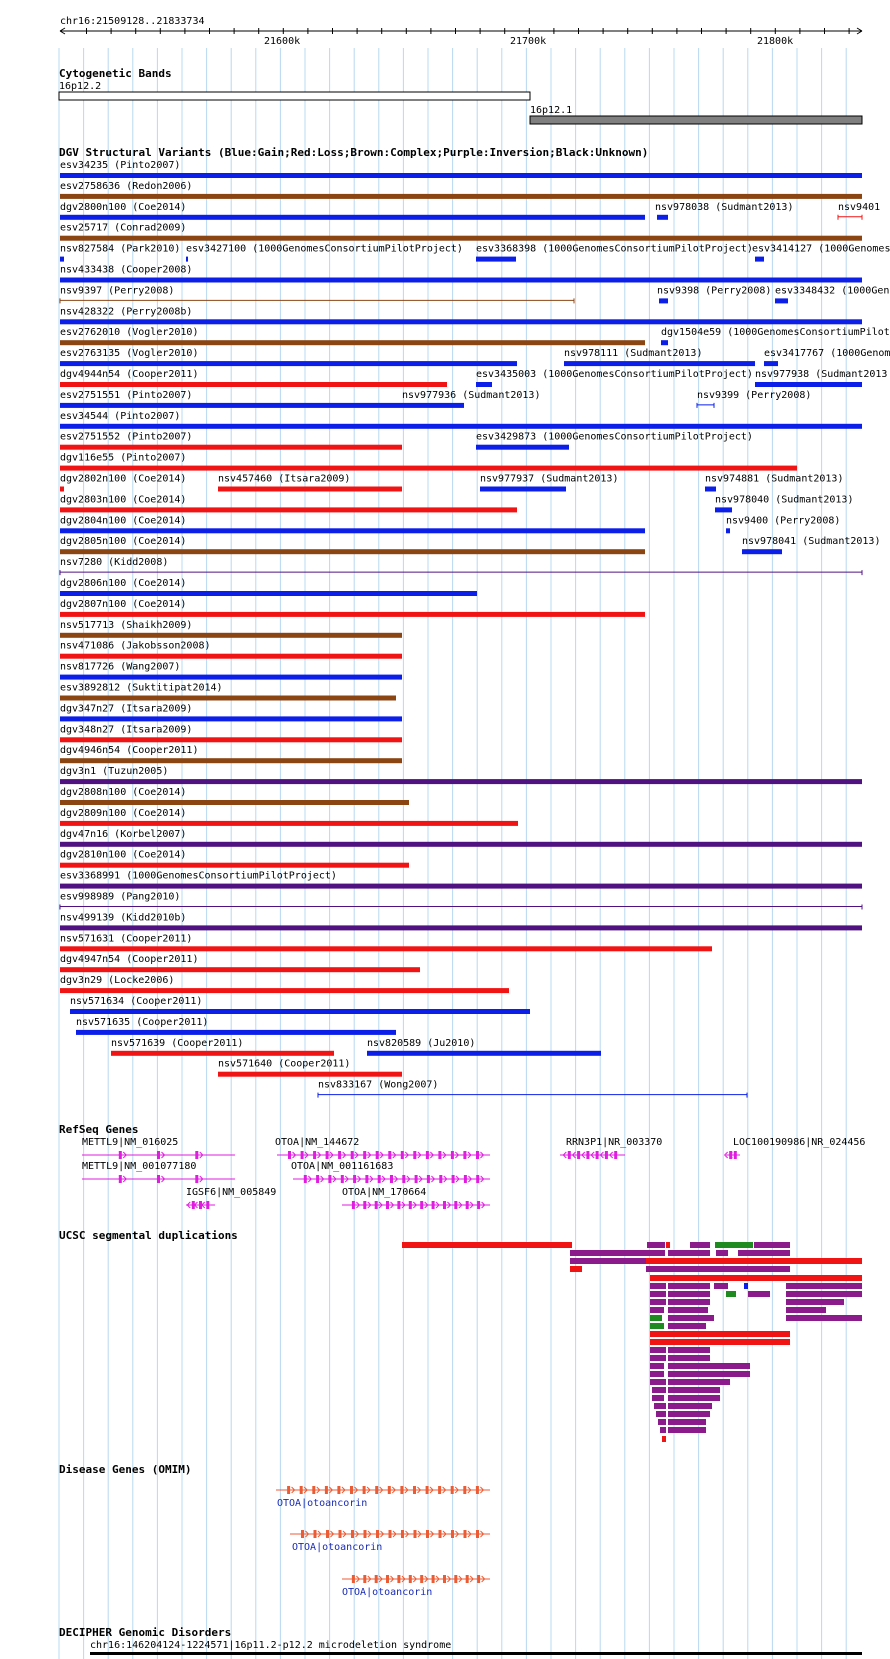 Image resolution: width=890 pixels, height=1659 pixels. Describe the element at coordinates (253, 378) in the screenshot. I see `dgv-feature: dgv4944n54 (Cooper2011)` at that location.